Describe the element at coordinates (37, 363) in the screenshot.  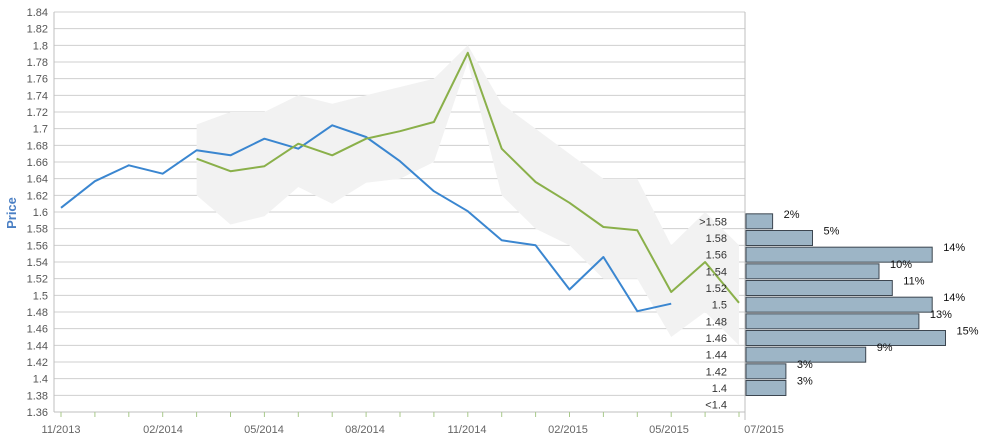
I see `y-tick-label: 1.42` at that location.